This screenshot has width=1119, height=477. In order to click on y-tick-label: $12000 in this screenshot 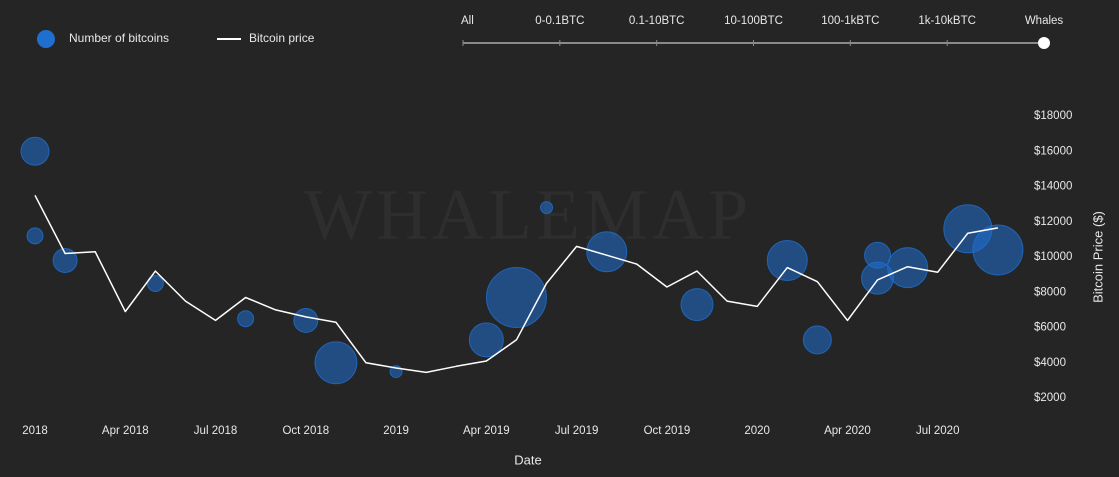, I will do `click(1053, 222)`.